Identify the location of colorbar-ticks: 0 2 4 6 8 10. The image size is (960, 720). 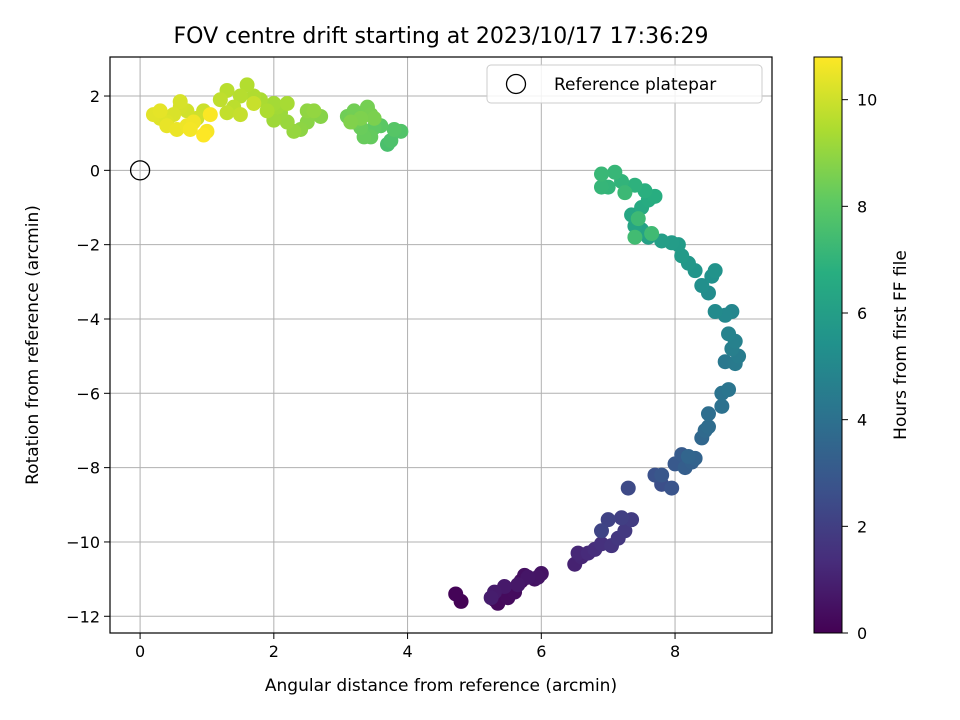
(859, 367).